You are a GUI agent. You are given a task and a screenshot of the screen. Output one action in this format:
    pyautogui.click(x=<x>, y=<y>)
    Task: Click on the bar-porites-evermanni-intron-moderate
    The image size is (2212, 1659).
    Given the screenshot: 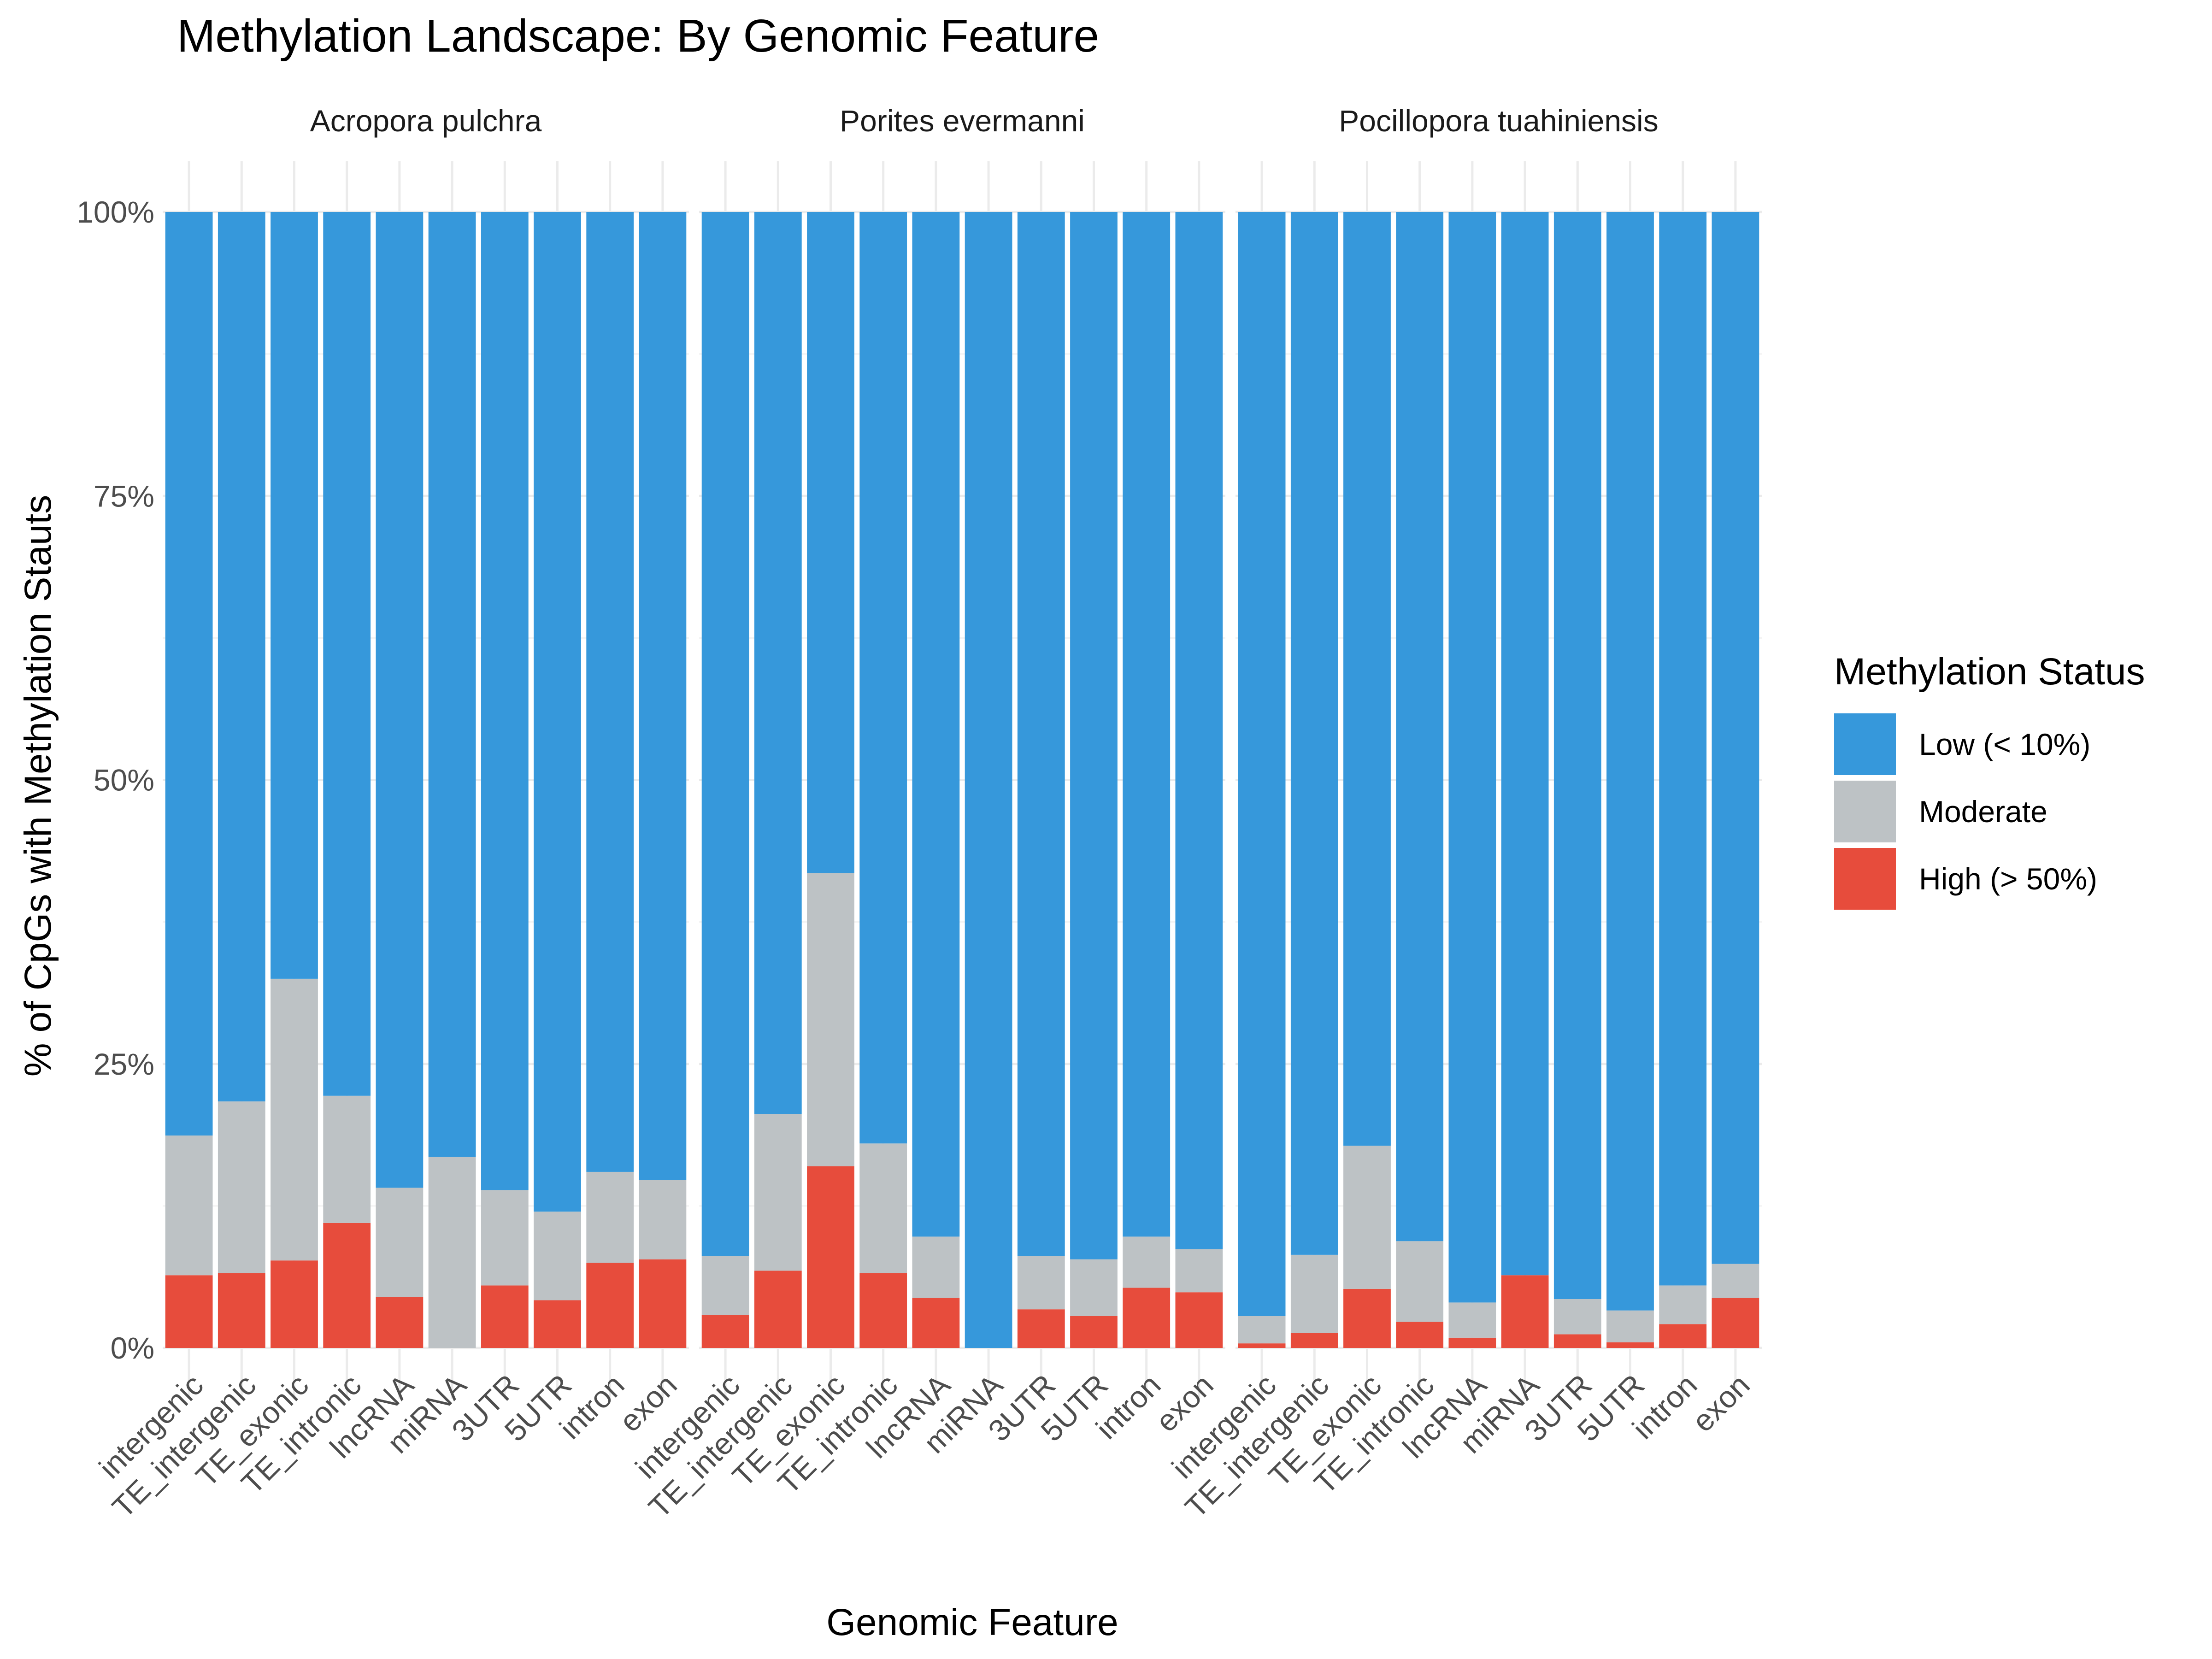 What is the action you would take?
    pyautogui.click(x=1147, y=1262)
    